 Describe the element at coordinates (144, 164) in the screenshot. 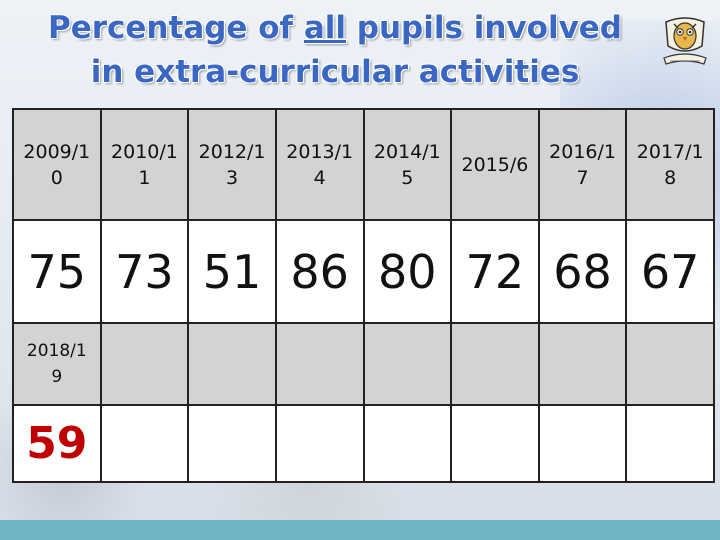

I see `year-cell: 2010/1 1` at that location.